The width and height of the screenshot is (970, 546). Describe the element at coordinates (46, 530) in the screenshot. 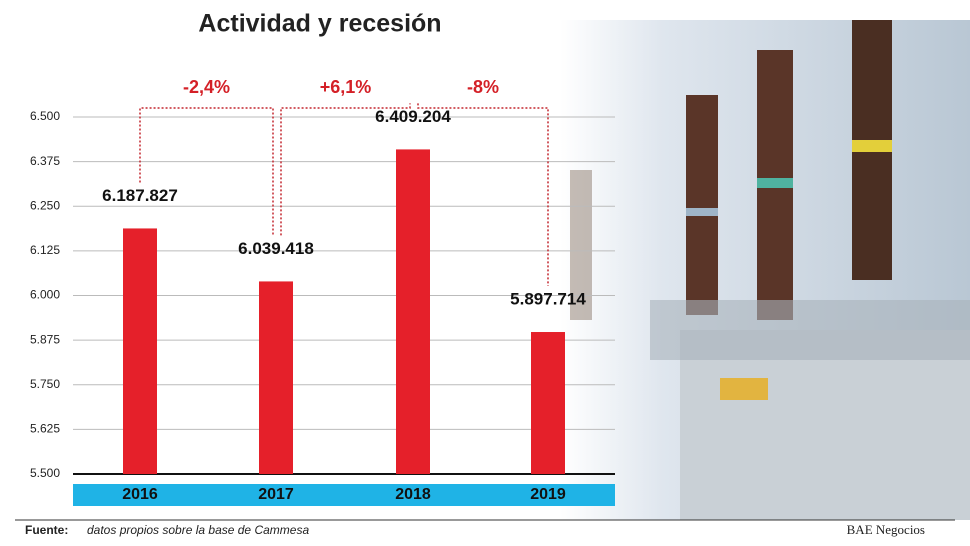

I see `source-label: Fuente:` at that location.